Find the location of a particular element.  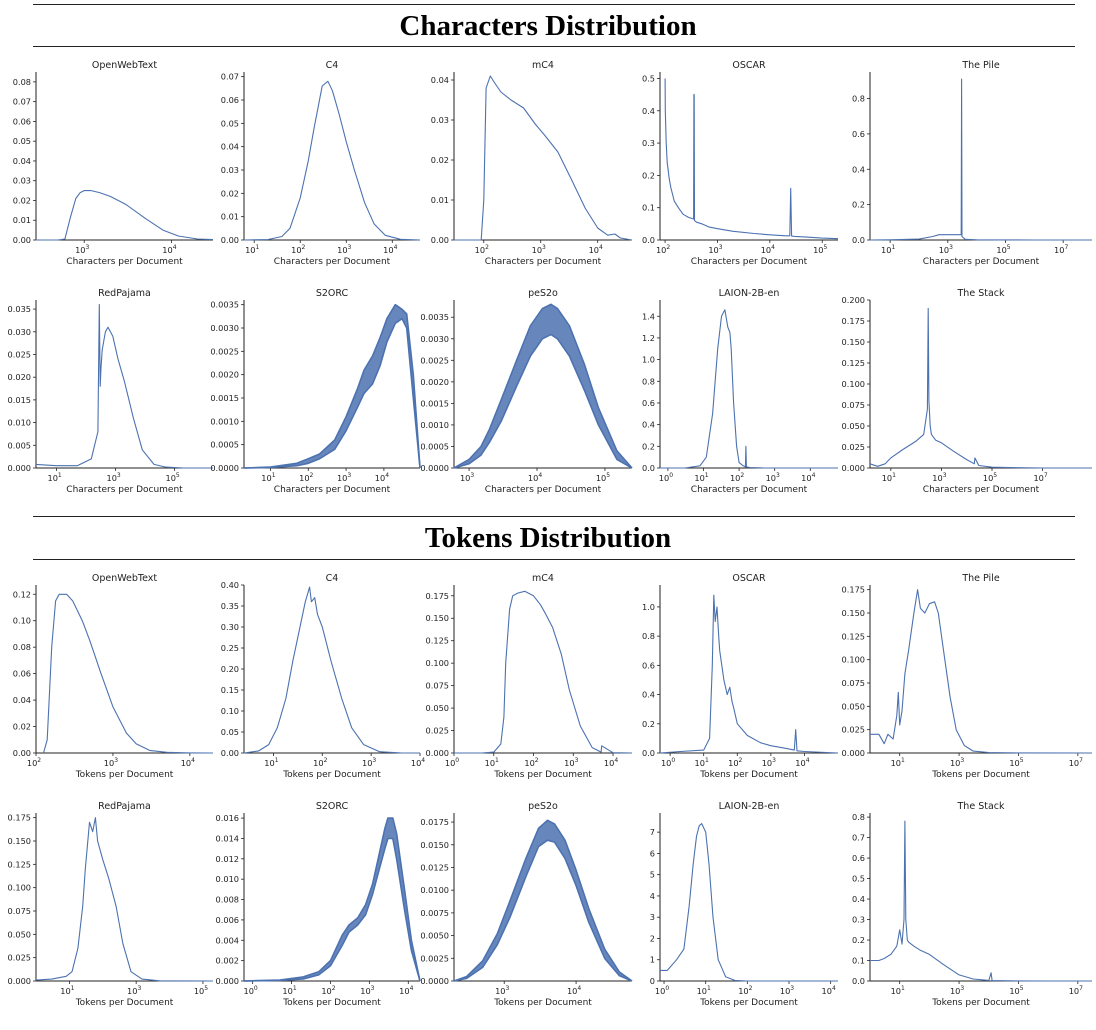

x-tick-exponent: 7 is located at coordinates (1081, 988).